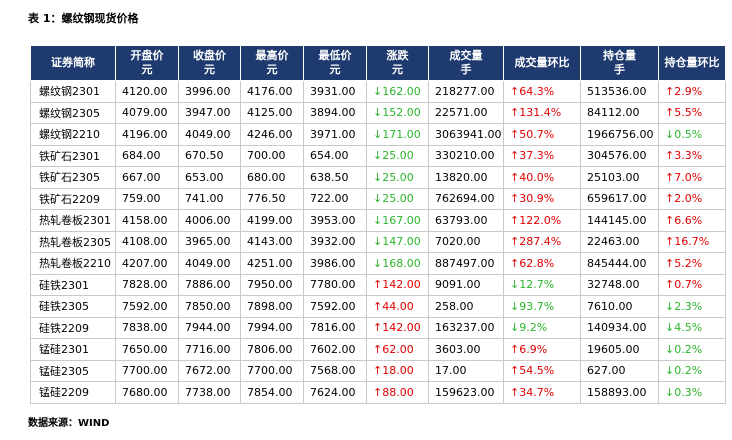  What do you see at coordinates (466, 284) in the screenshot?
I see `table-cell: 9091.00` at bounding box center [466, 284].